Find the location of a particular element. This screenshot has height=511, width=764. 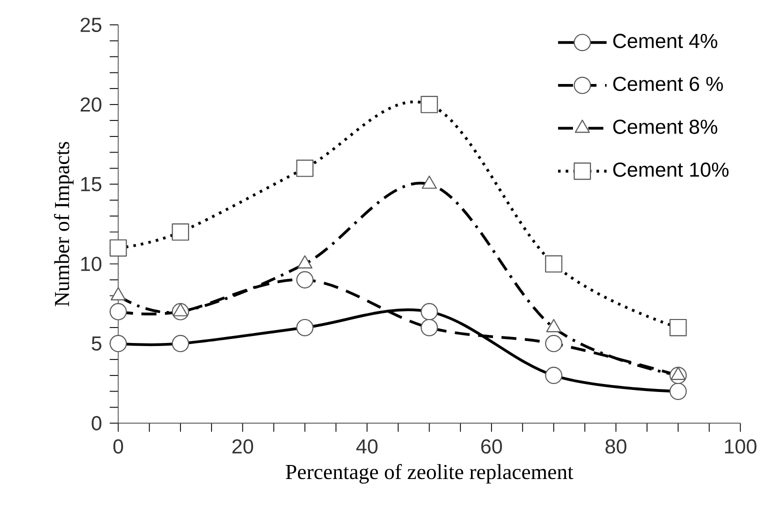

y-tick-label: 15 is located at coordinates (91, 184).